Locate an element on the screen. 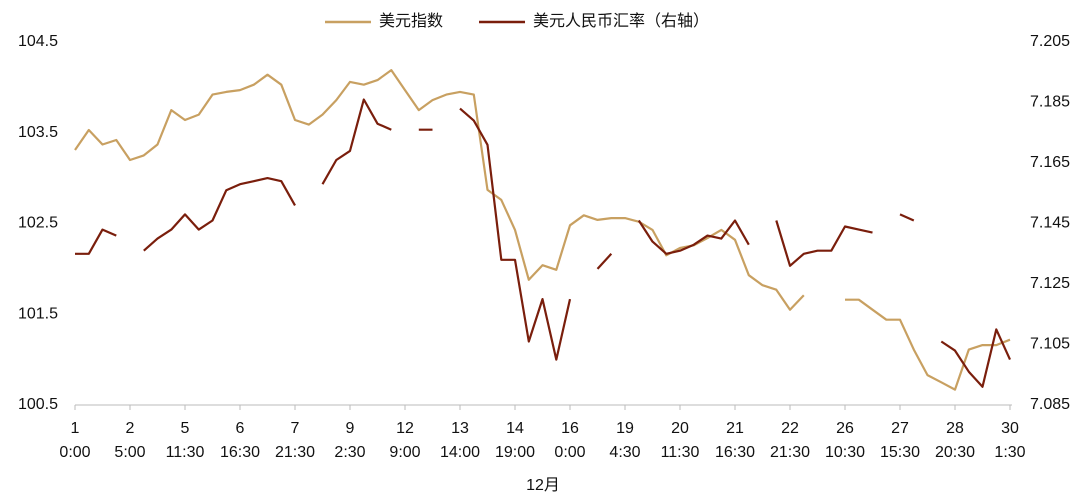 The width and height of the screenshot is (1080, 501). x-tick-label: 6 is located at coordinates (240, 428).